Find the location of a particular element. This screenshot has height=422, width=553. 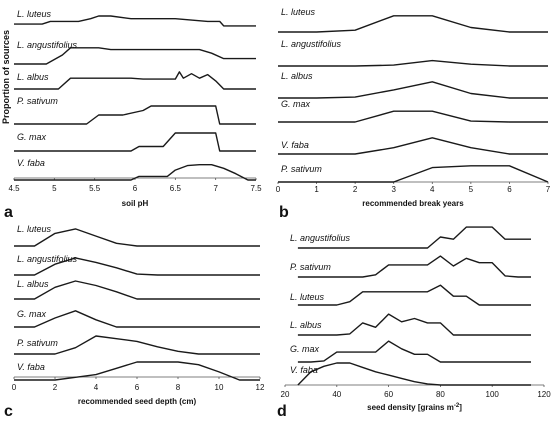

panel-letter: d is located at coordinates (282, 411).